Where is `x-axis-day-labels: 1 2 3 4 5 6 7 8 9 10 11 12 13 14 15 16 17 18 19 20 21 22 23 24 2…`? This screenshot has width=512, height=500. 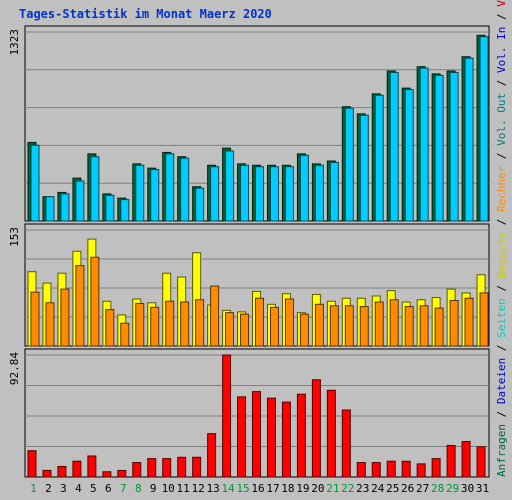
x-axis-day-labels: 1 2 3 4 5 6 7 8 9 10 11 12 13 14 15 16 17 18 19 20 21 22 23 24 2… is located at coordinates (259, 488).